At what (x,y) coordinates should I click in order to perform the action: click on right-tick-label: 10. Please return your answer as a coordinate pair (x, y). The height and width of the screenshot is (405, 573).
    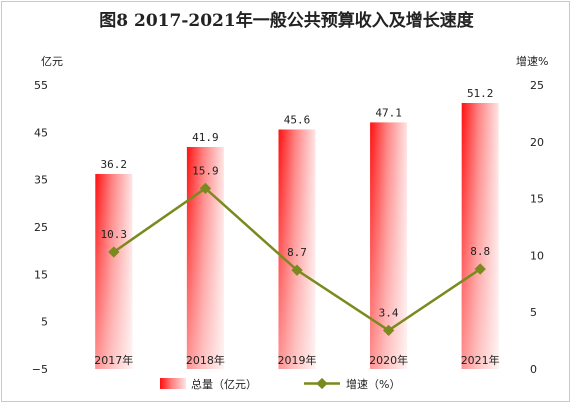
    Looking at the image, I should click on (537, 255).